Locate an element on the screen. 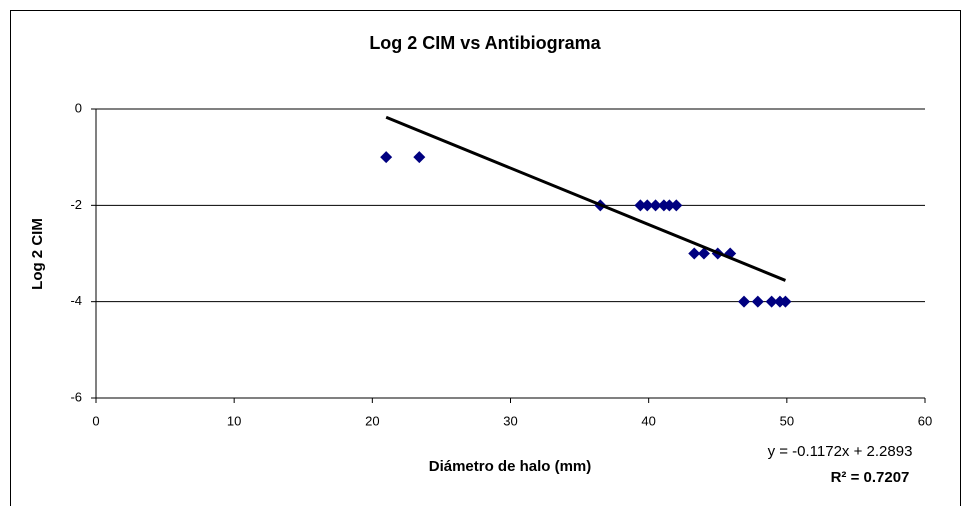 The height and width of the screenshot is (506, 971). y-tick-label: -4 is located at coordinates (76, 300).